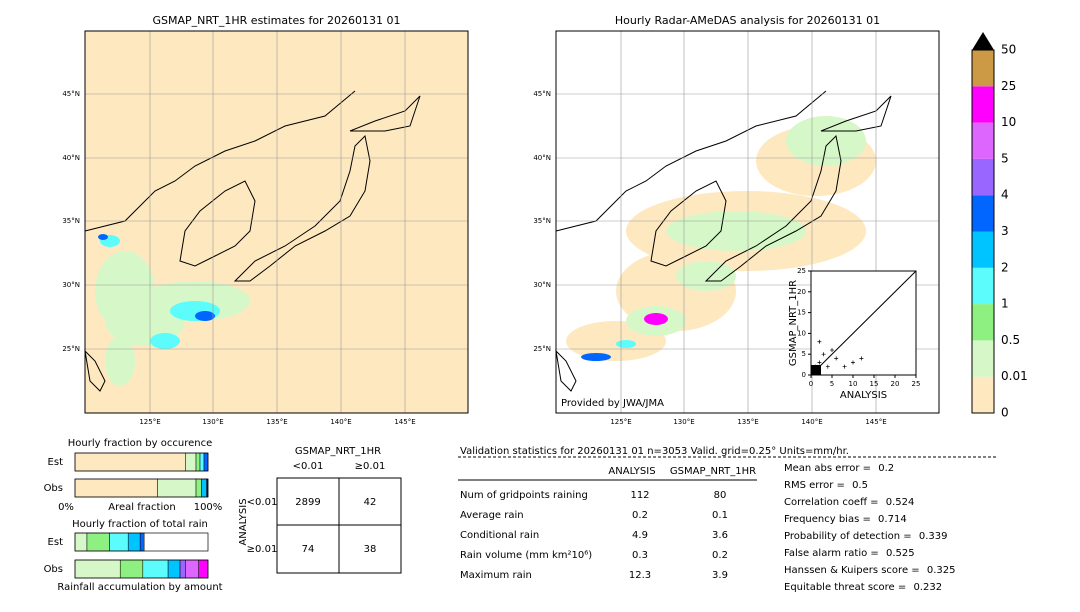  What do you see at coordinates (832, 384) in the screenshot?
I see `x-tick-label: 5` at bounding box center [832, 384].